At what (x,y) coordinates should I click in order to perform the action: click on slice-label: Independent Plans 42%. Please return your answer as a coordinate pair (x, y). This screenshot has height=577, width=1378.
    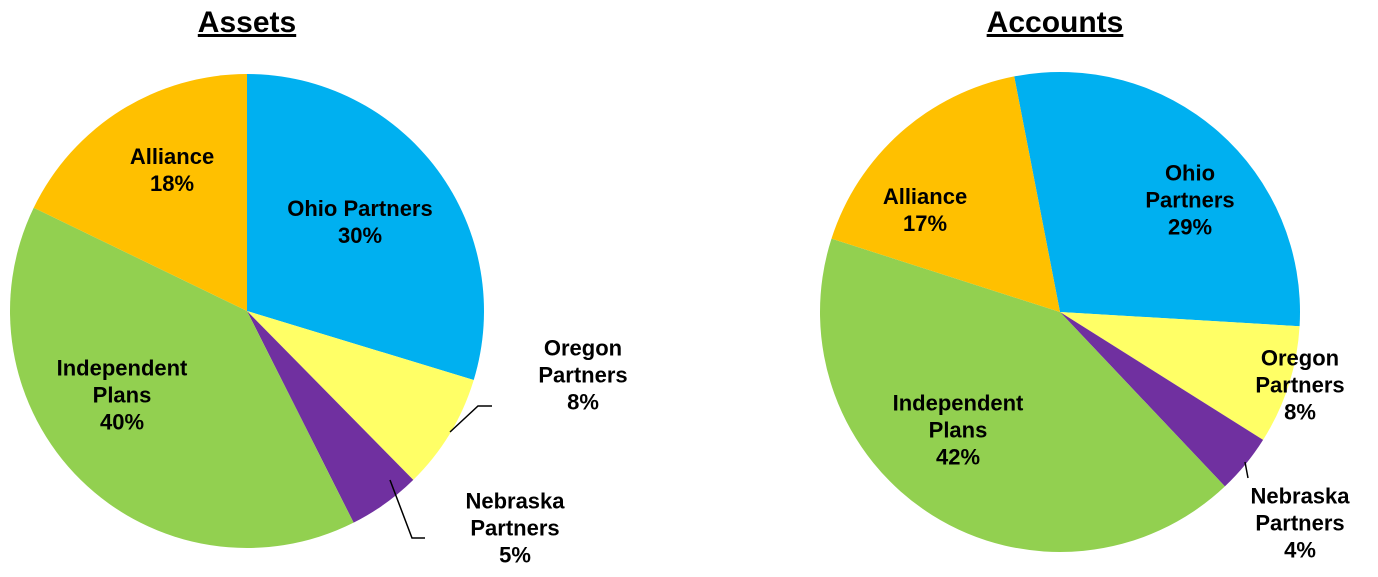
    Looking at the image, I should click on (958, 430).